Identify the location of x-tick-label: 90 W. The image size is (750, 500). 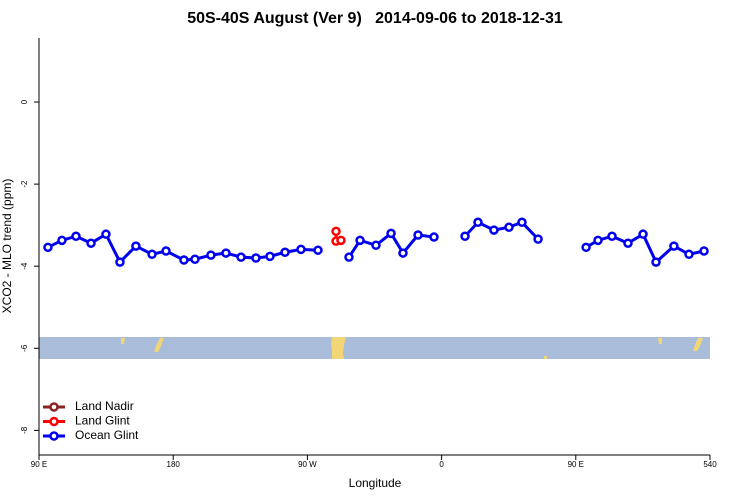
(307, 464).